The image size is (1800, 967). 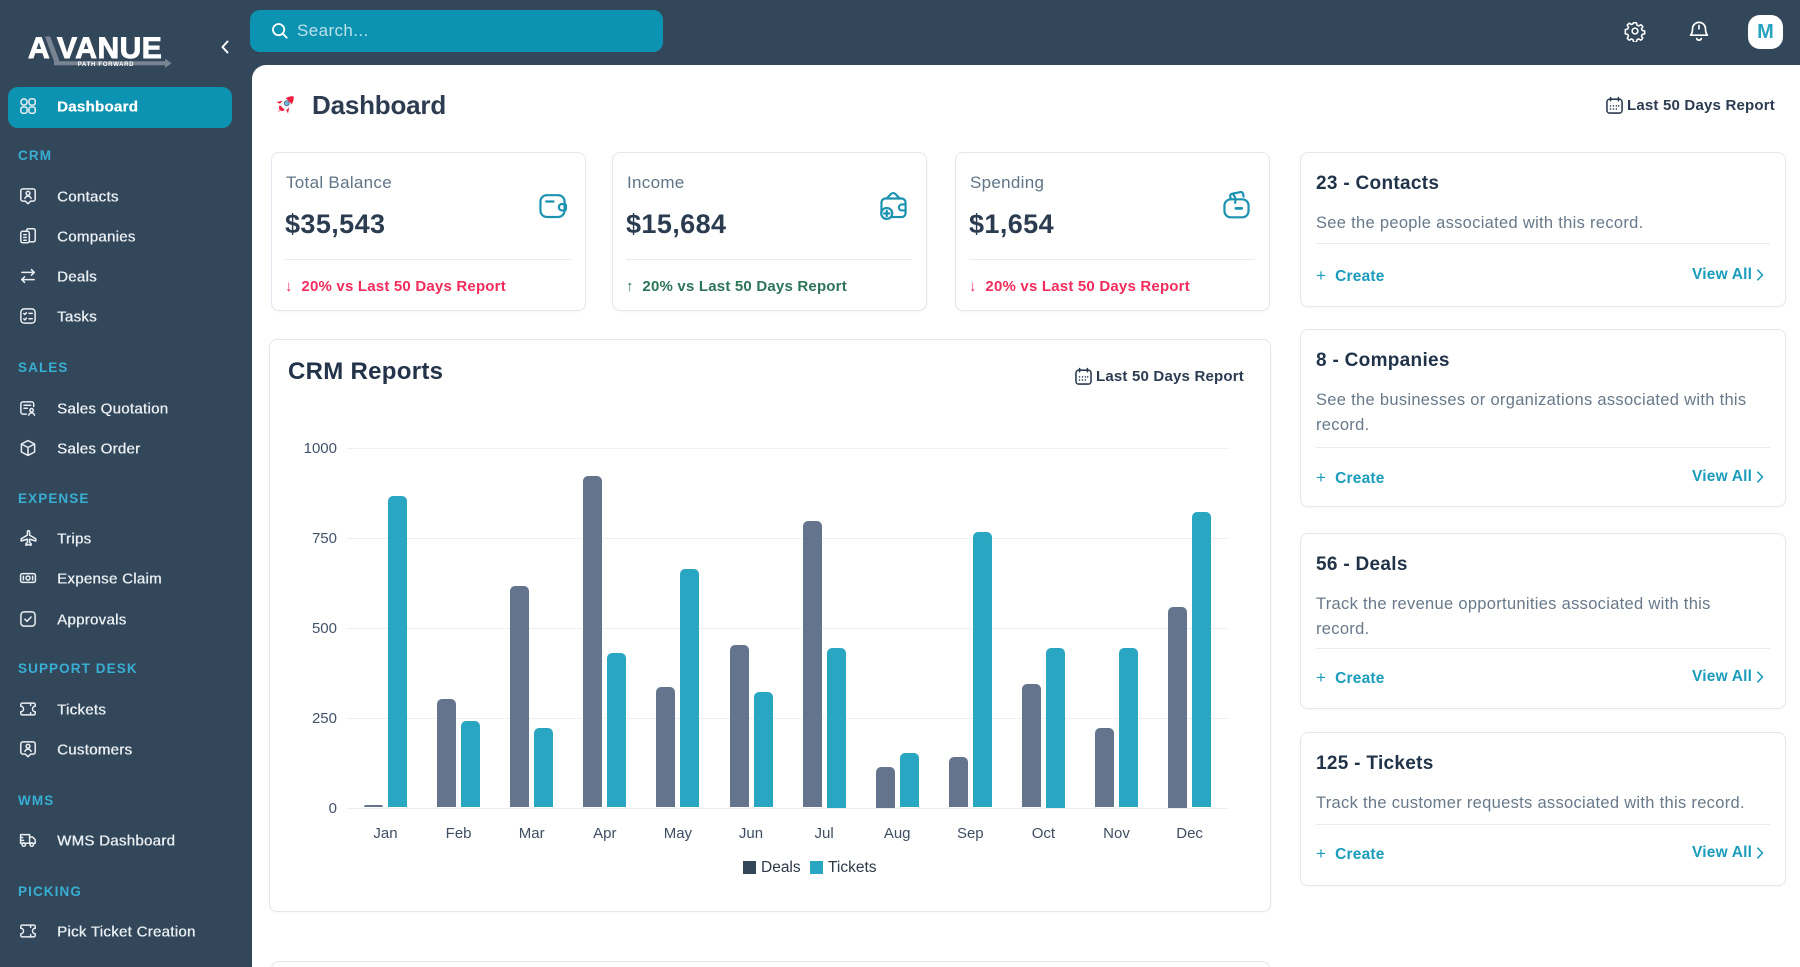 I want to click on svg-text: A, so click(x=39, y=48).